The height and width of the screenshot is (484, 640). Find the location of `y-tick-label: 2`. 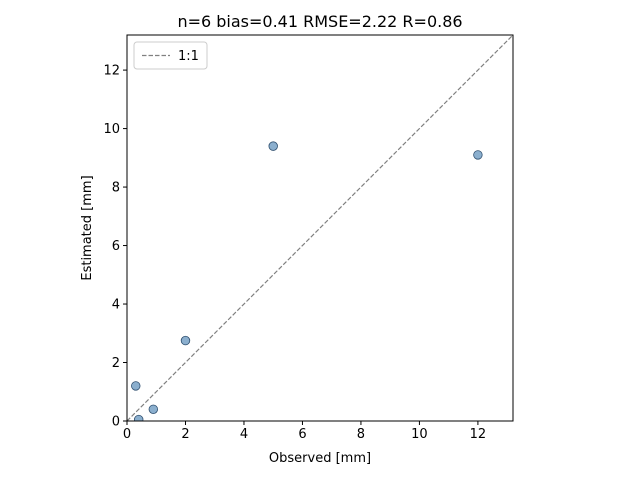

y-tick-label: 2 is located at coordinates (116, 363).